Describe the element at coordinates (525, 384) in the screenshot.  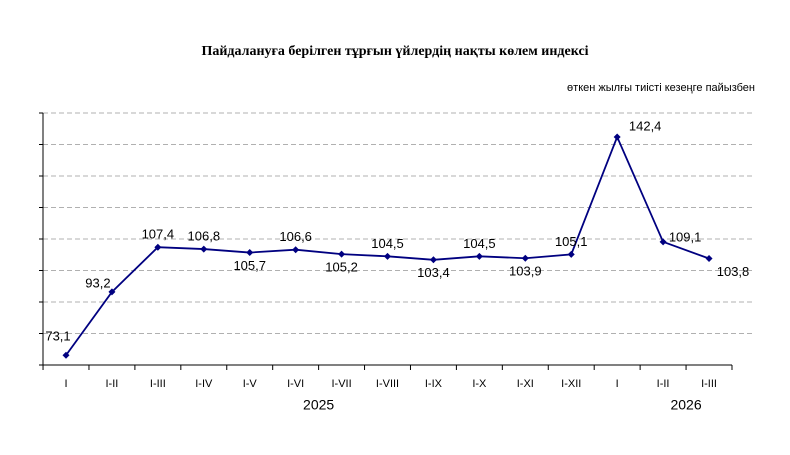
I see `x-tick-label: I-XI` at that location.